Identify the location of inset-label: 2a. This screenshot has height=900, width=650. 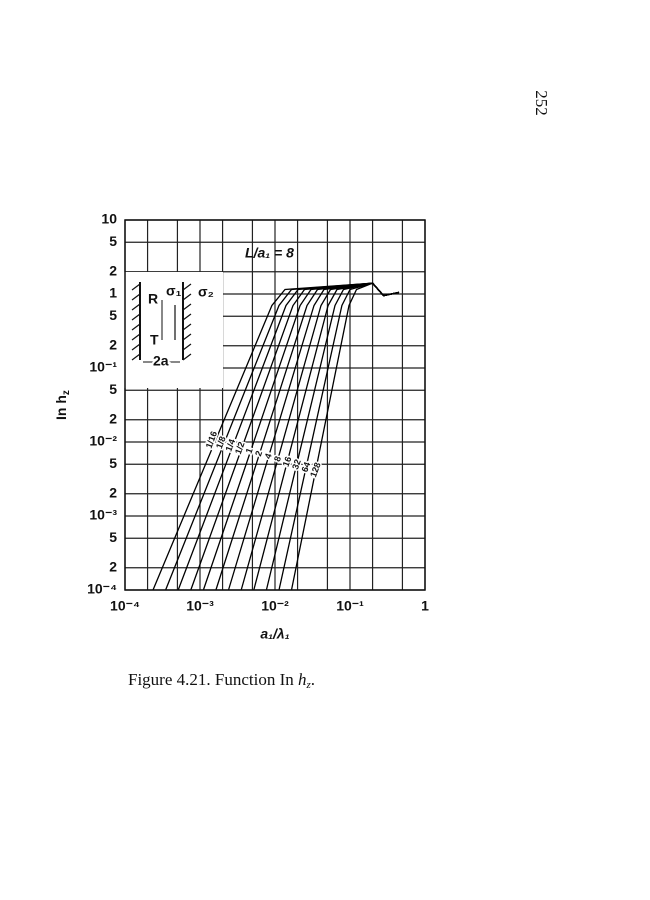
(161, 361).